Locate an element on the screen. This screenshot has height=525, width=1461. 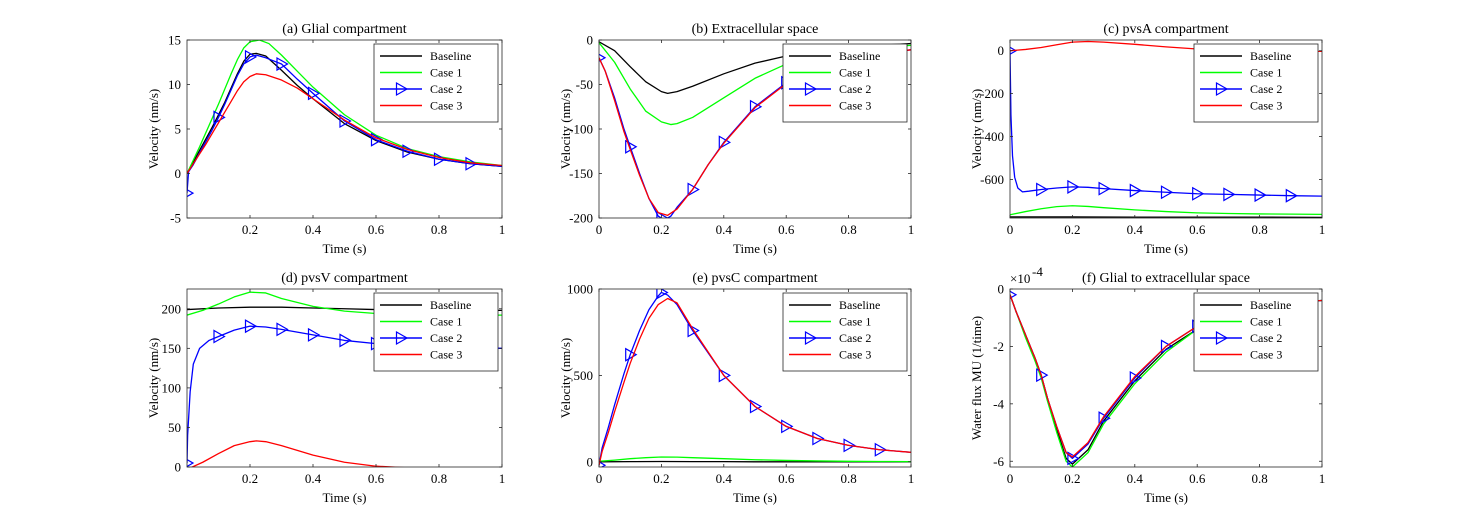
y-tick-label: -6 is located at coordinates (998, 461).